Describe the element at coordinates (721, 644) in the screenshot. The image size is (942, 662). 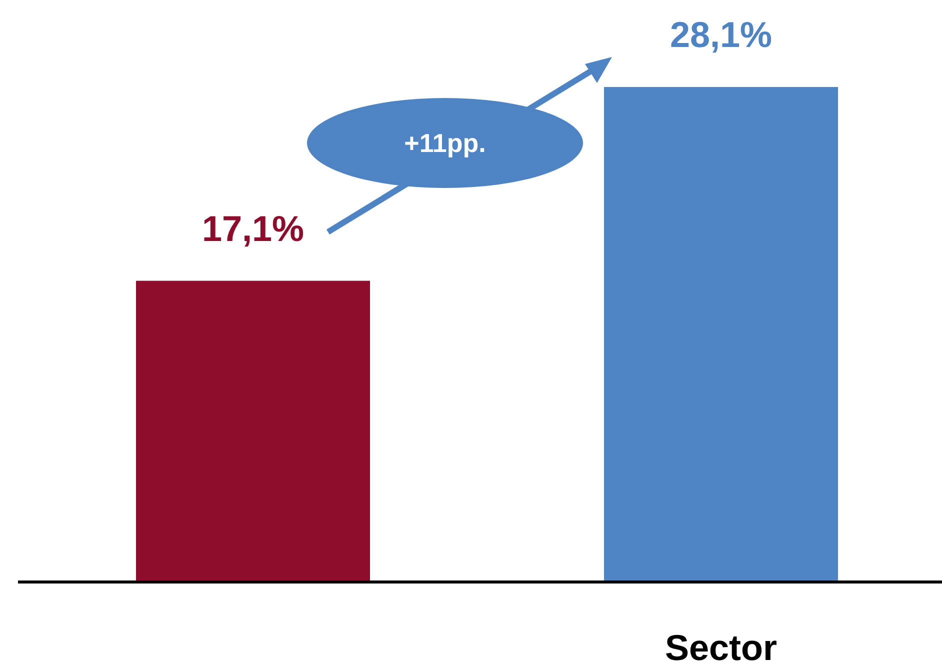
I see `x-tick-label: Sector` at that location.